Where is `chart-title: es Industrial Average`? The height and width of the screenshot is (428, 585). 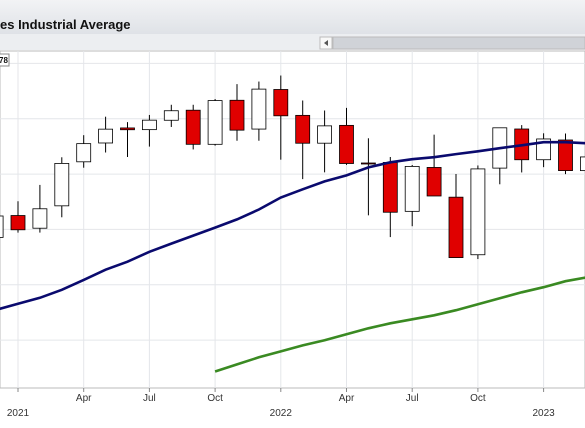
chart-title: es Industrial Average is located at coordinates (65, 24).